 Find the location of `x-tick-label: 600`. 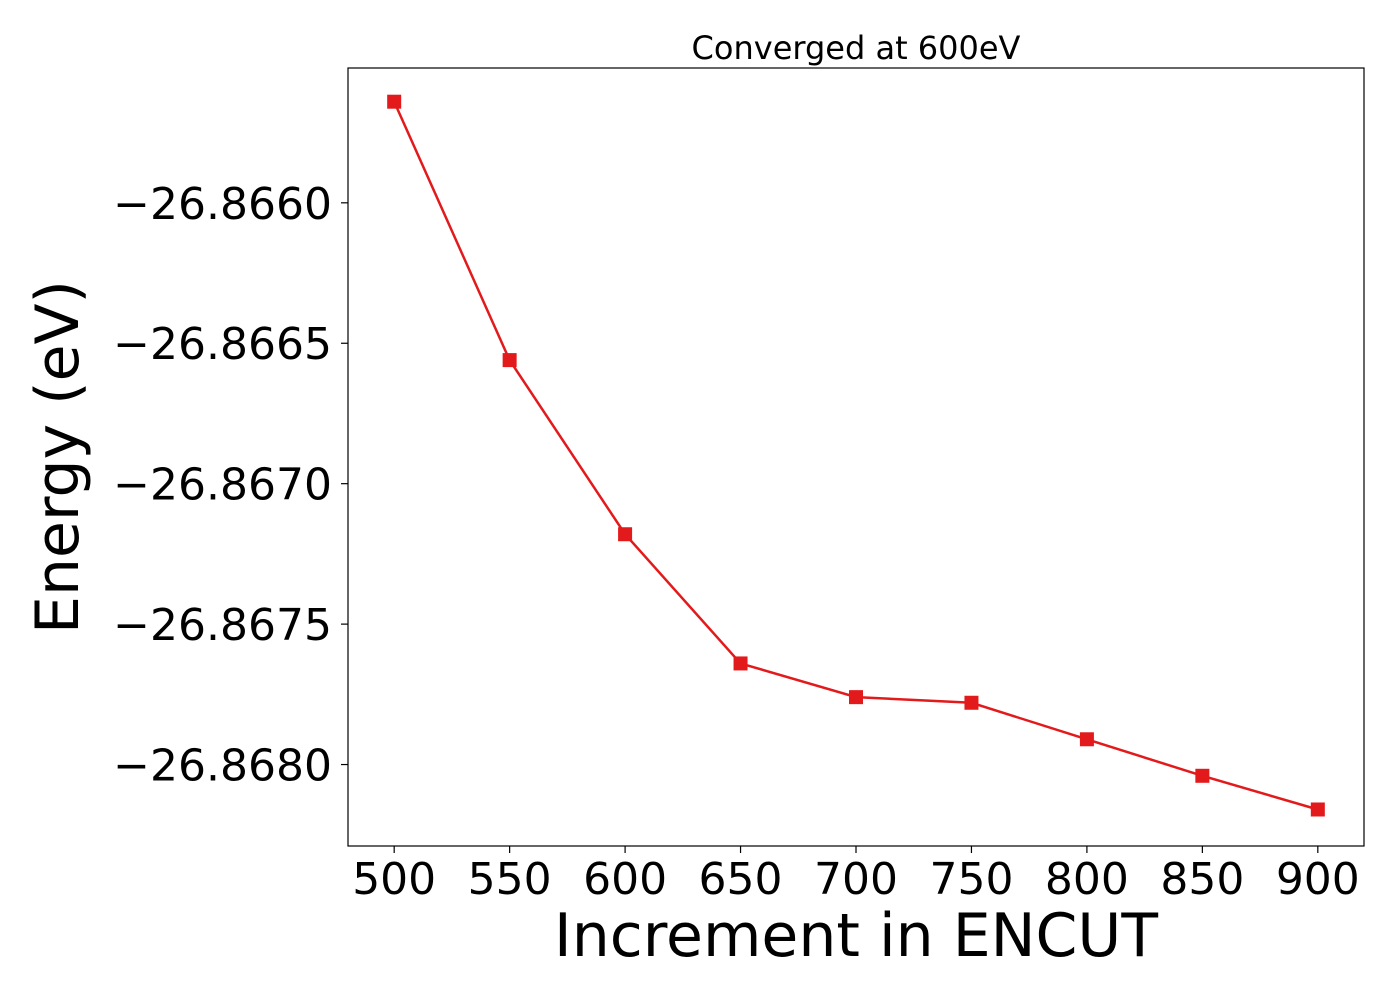

x-tick-label: 600 is located at coordinates (625, 879).